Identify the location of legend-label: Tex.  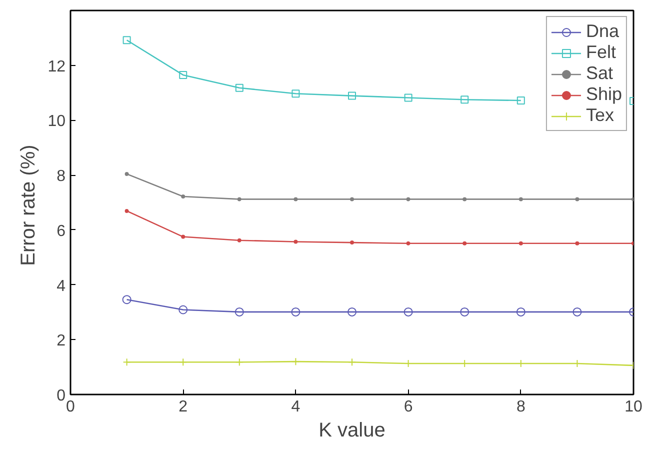
(600, 115).